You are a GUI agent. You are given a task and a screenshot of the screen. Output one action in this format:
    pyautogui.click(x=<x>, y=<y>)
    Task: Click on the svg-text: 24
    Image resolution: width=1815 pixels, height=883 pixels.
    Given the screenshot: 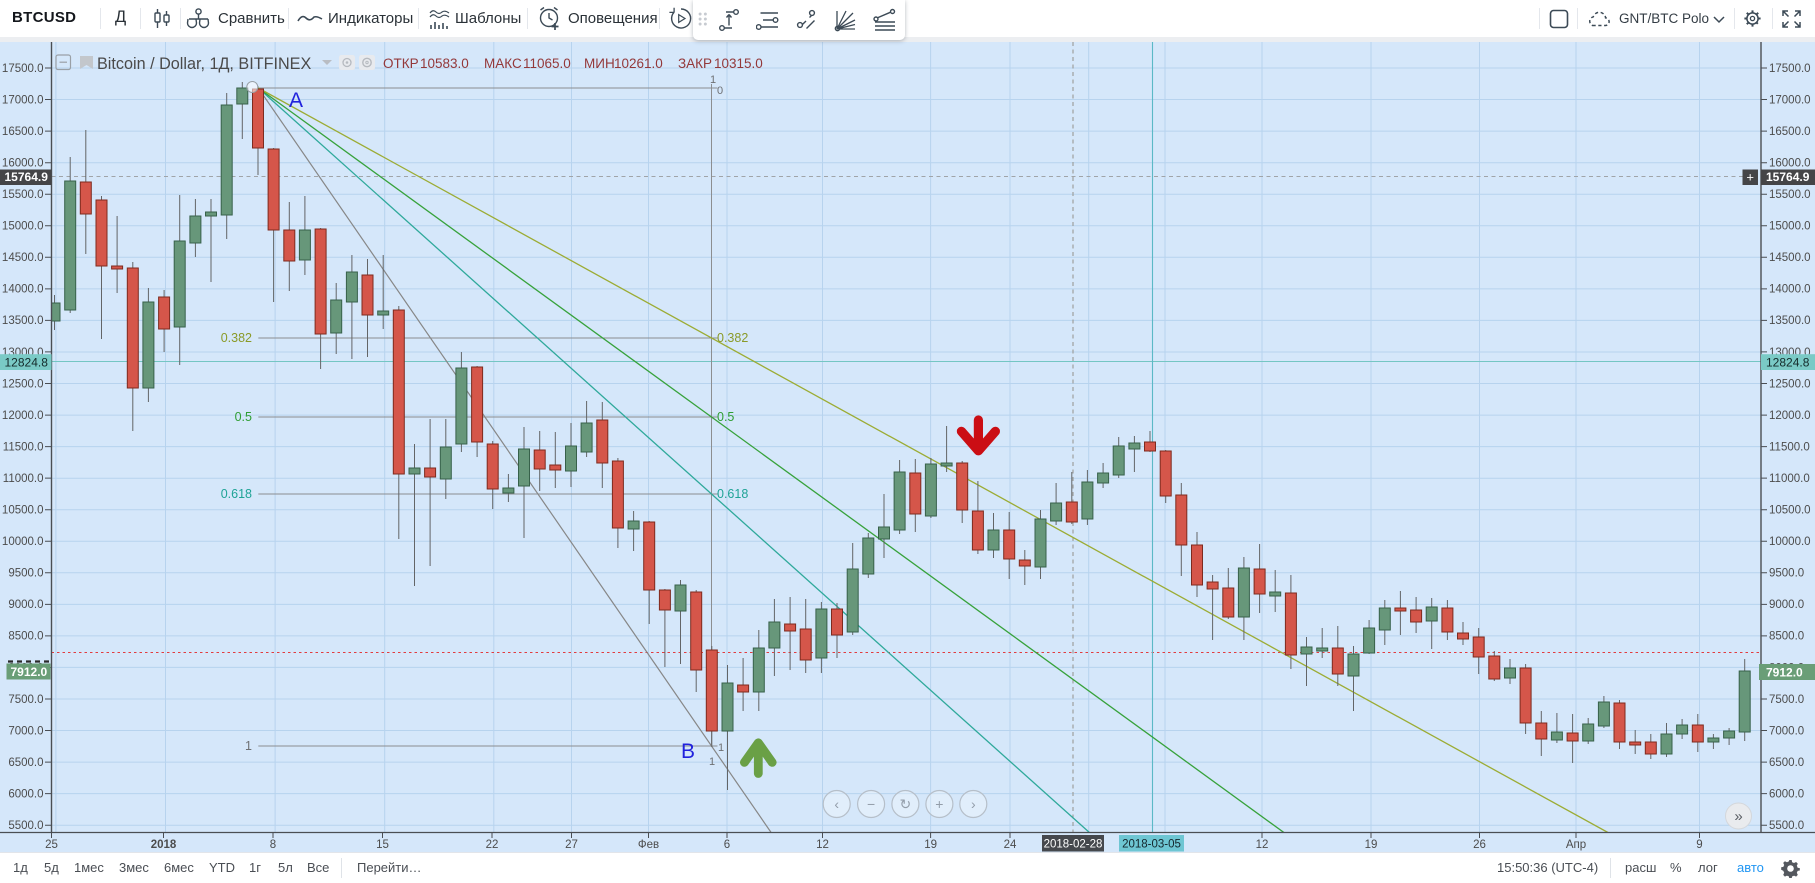 What is the action you would take?
    pyautogui.click(x=1010, y=845)
    